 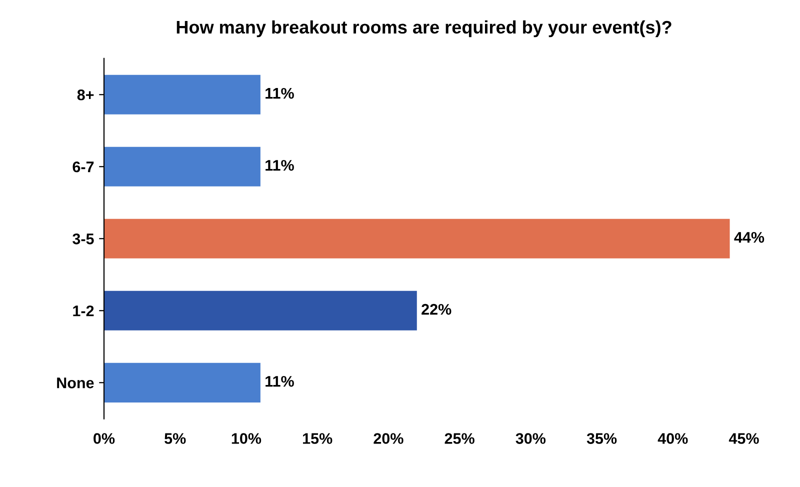 I want to click on x-tick-label: 35%, so click(x=601, y=438).